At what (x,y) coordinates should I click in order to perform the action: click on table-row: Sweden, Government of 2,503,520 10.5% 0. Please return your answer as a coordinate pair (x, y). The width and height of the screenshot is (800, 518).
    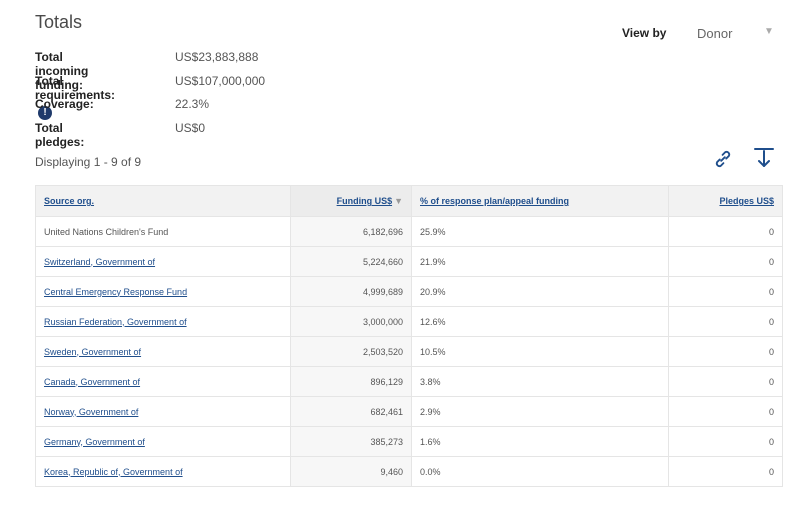
    Looking at the image, I should click on (409, 351).